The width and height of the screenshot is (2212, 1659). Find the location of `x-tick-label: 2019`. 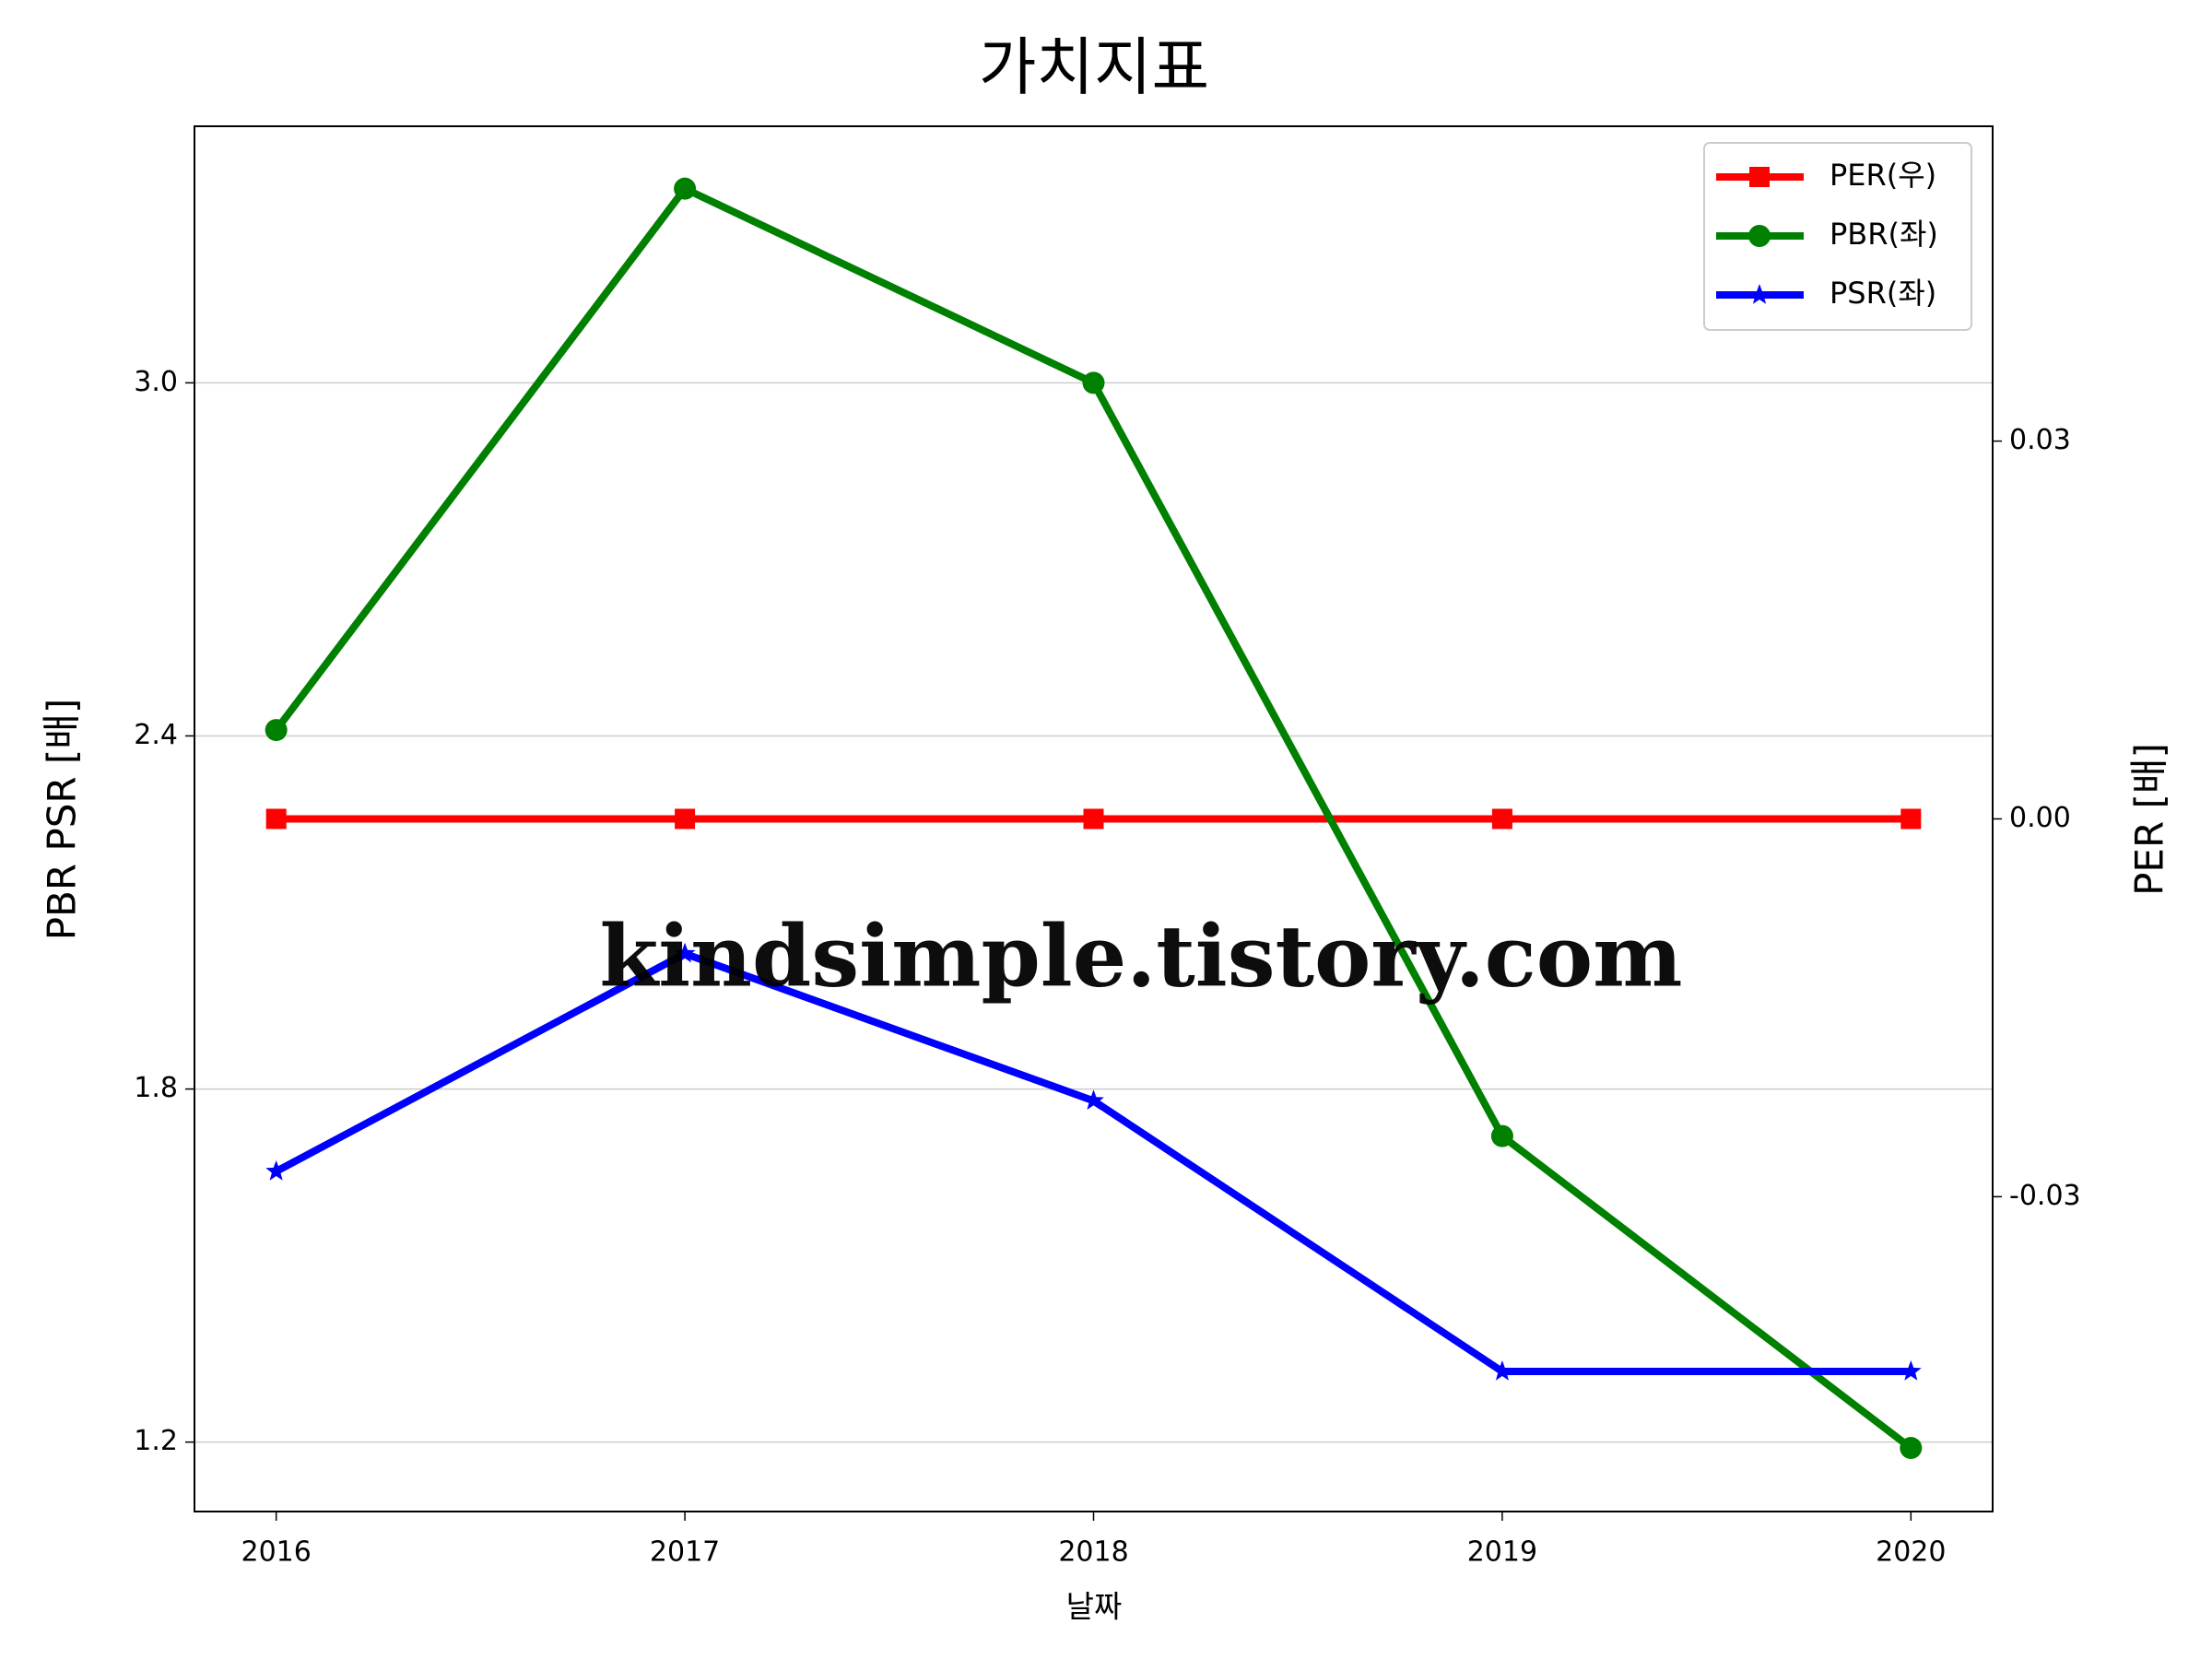

x-tick-label: 2019 is located at coordinates (1502, 1552).